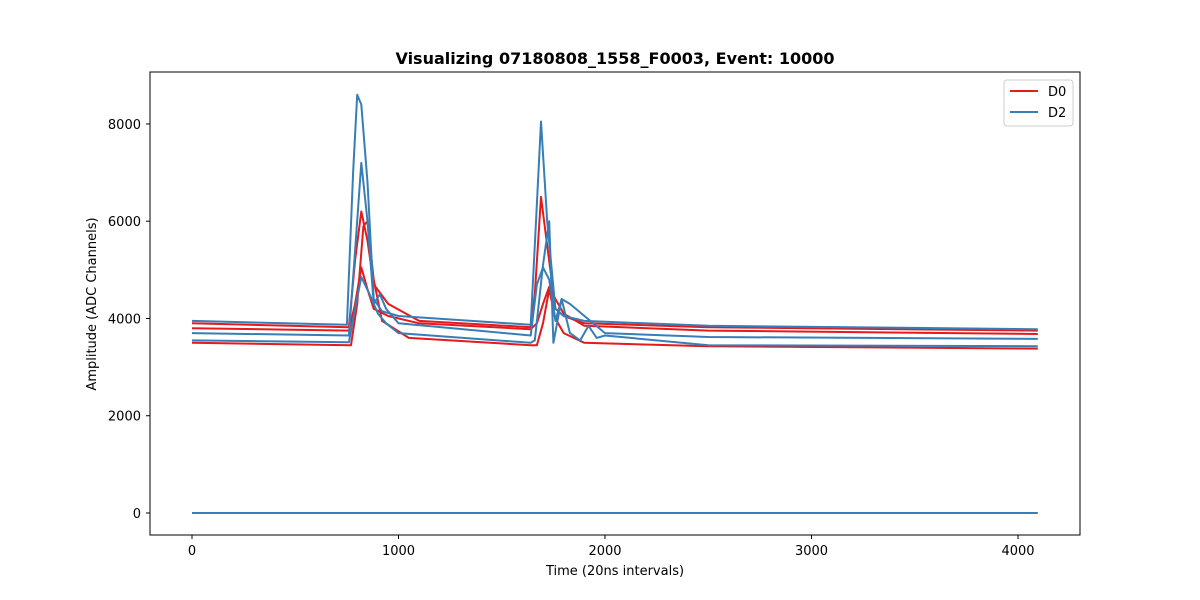 The width and height of the screenshot is (1200, 600). Describe the element at coordinates (92, 303) in the screenshot. I see `y-axis-label: Amplitude (ADC Channels)` at that location.